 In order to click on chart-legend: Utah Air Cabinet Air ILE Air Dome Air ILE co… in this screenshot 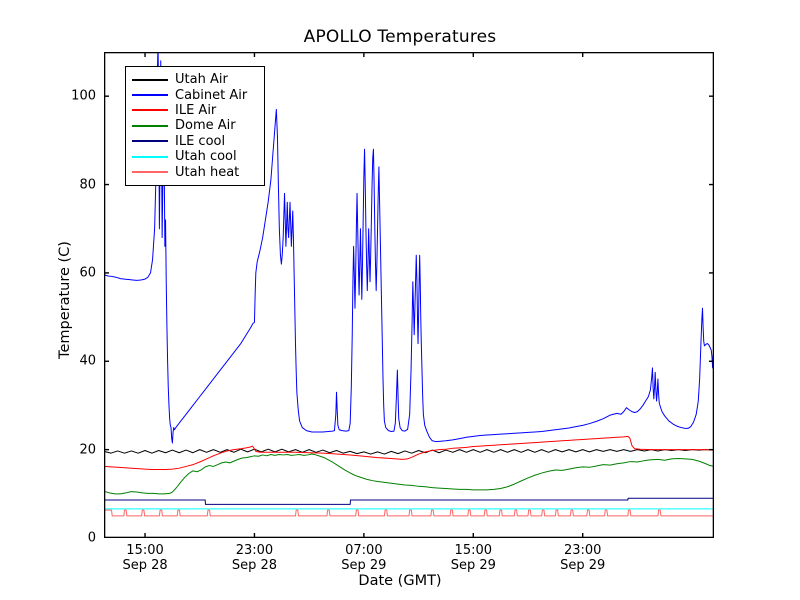, I will do `click(195, 126)`.